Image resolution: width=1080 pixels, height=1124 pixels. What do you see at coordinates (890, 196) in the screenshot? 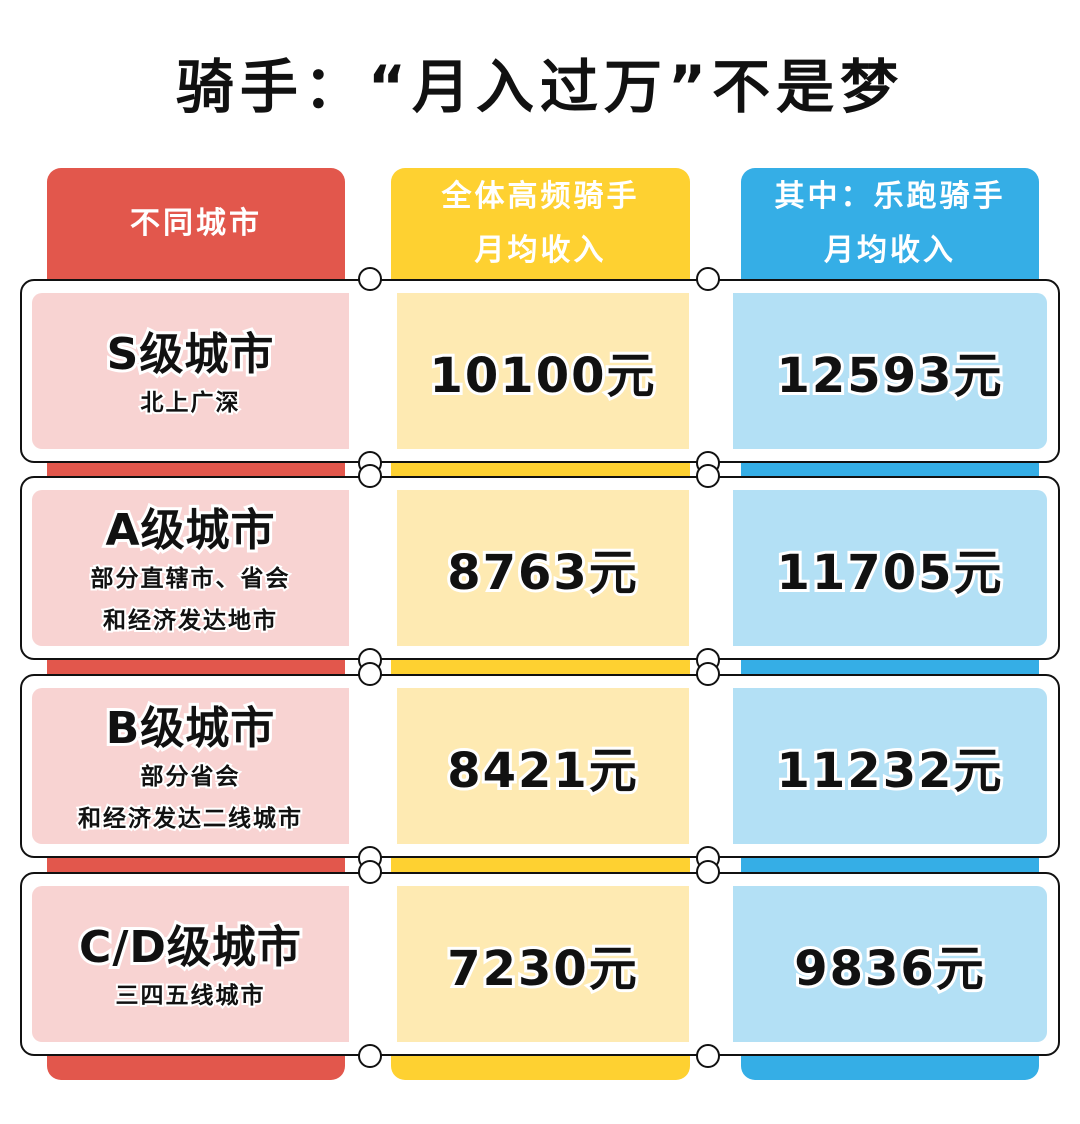
I see `header-line: 其中：乐跑骑手` at bounding box center [890, 196].